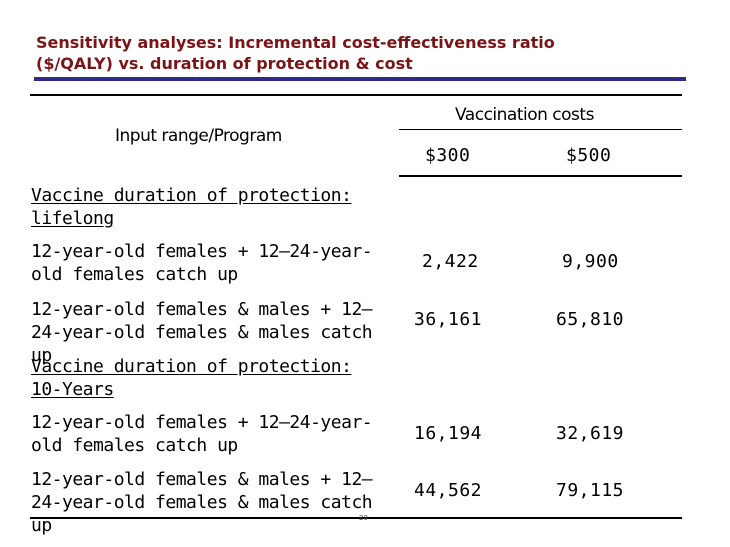  I want to click on row-label-header: Input range/Program, so click(198, 136).